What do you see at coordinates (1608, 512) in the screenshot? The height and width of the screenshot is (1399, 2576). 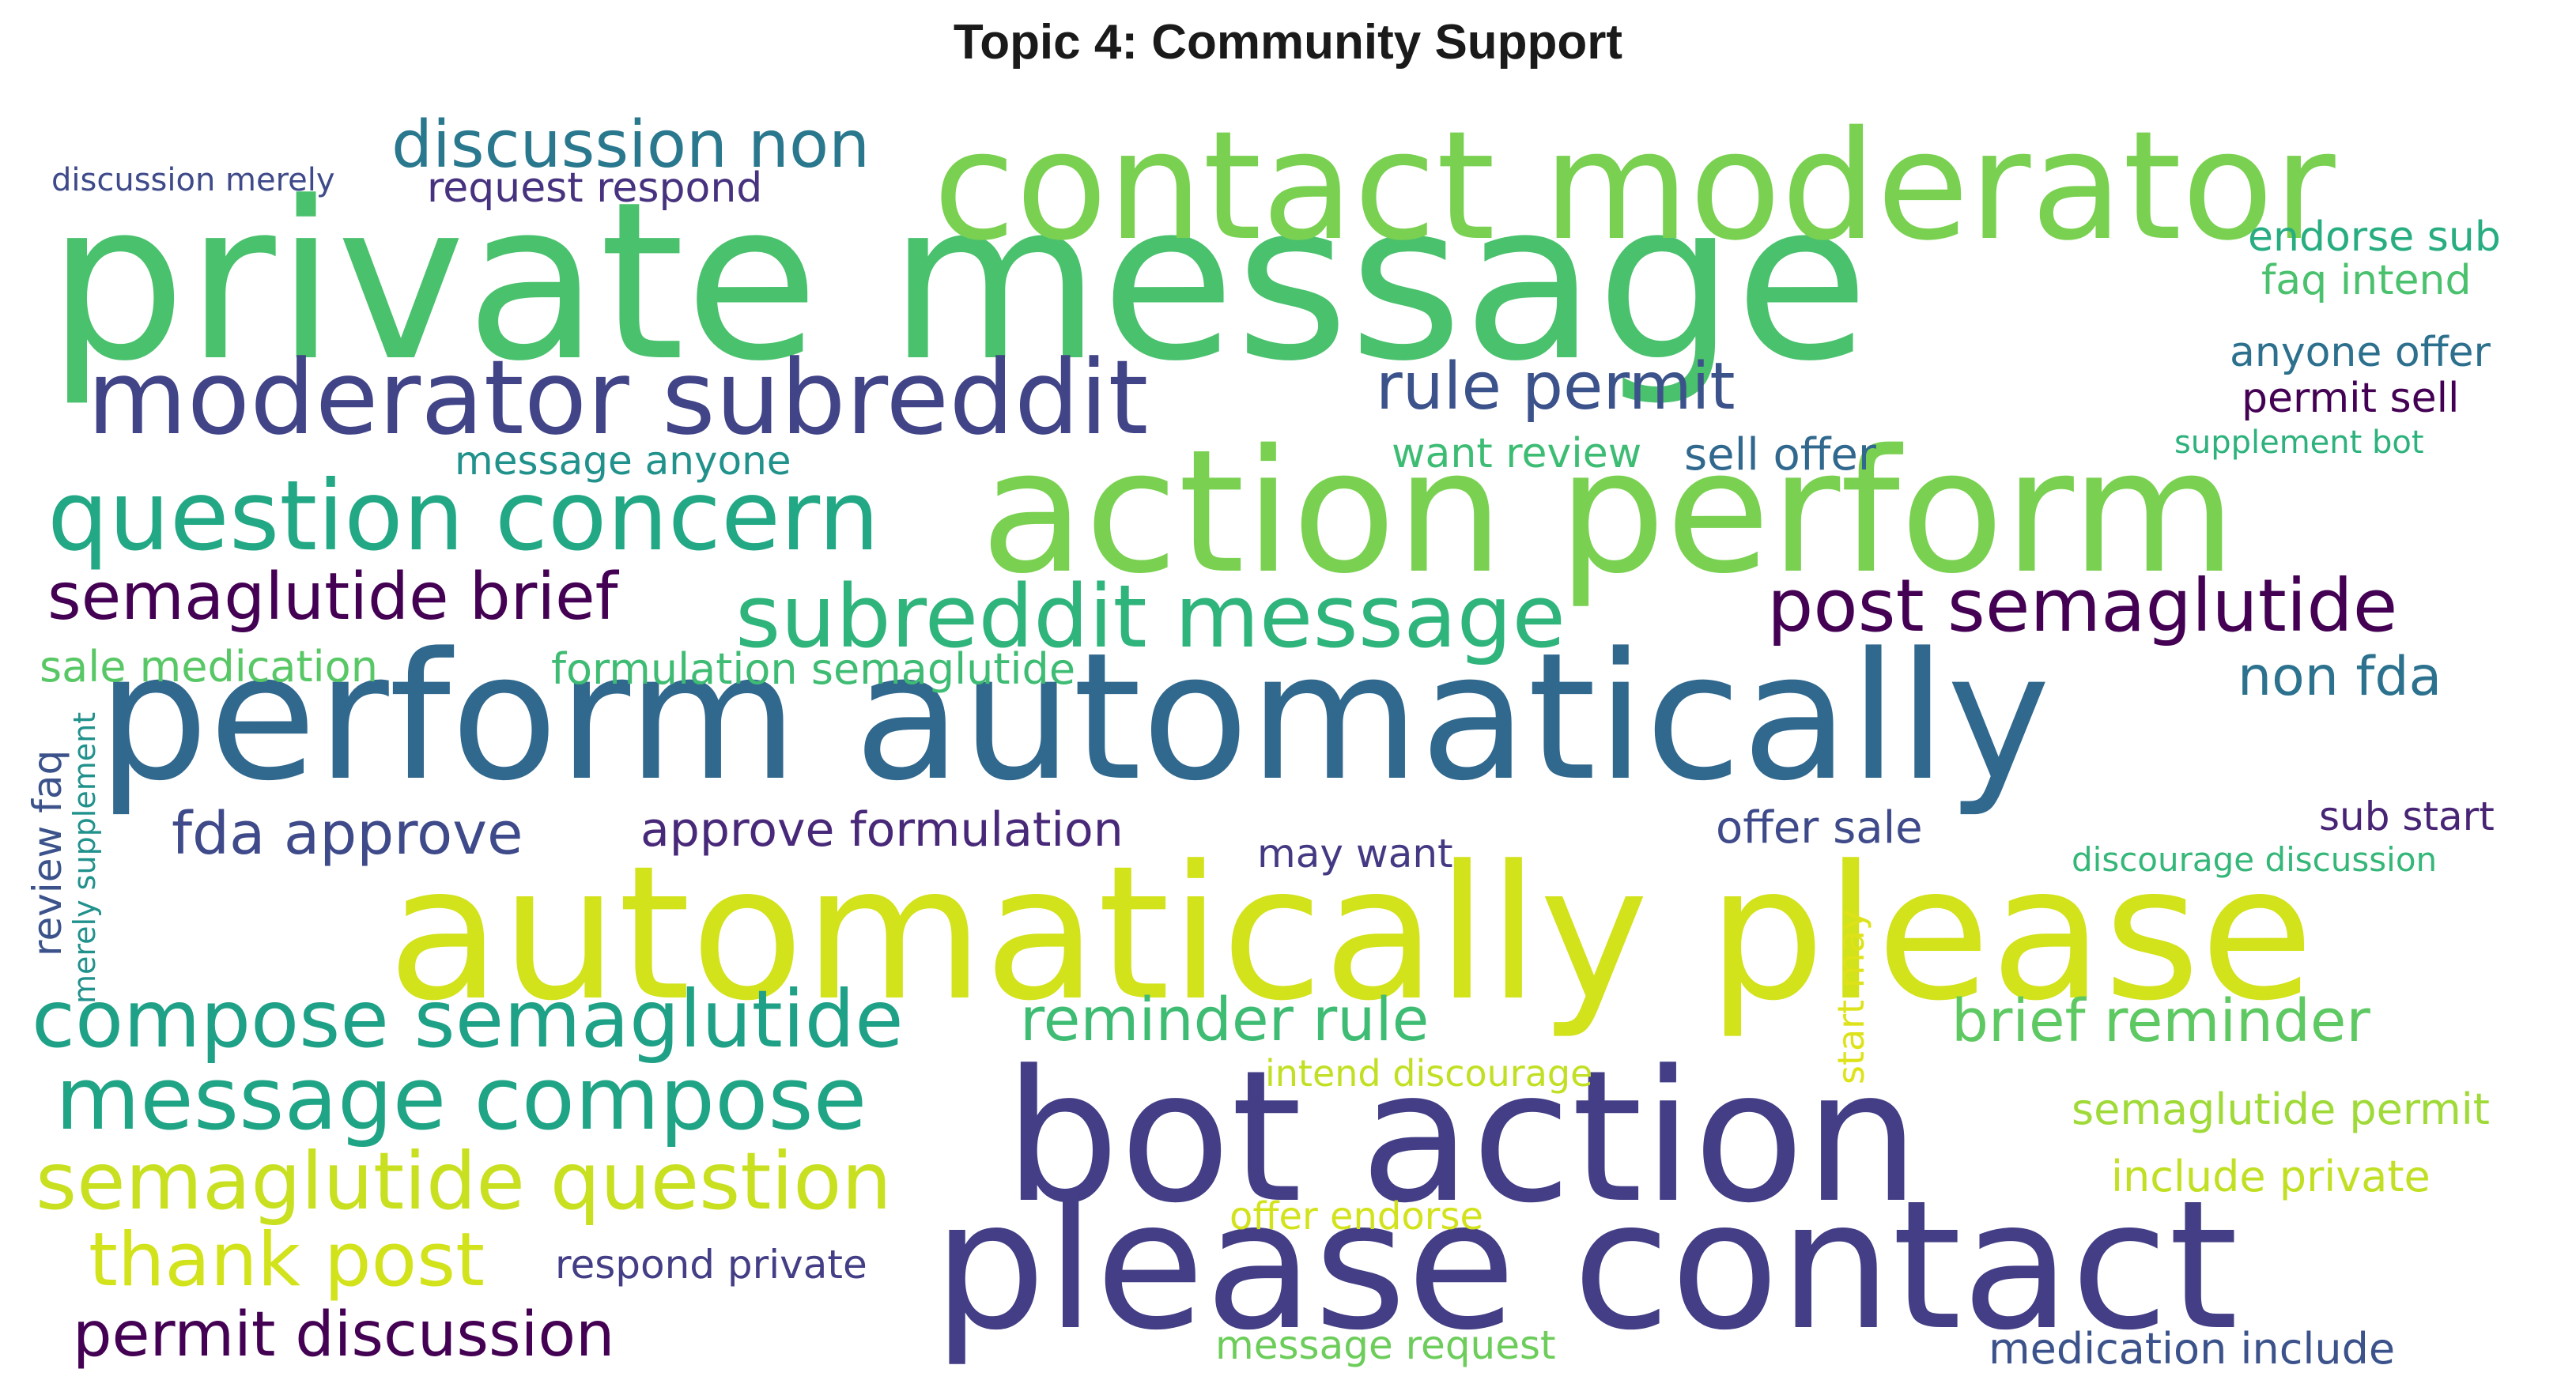 I see `word-action-perform: action perform` at bounding box center [1608, 512].